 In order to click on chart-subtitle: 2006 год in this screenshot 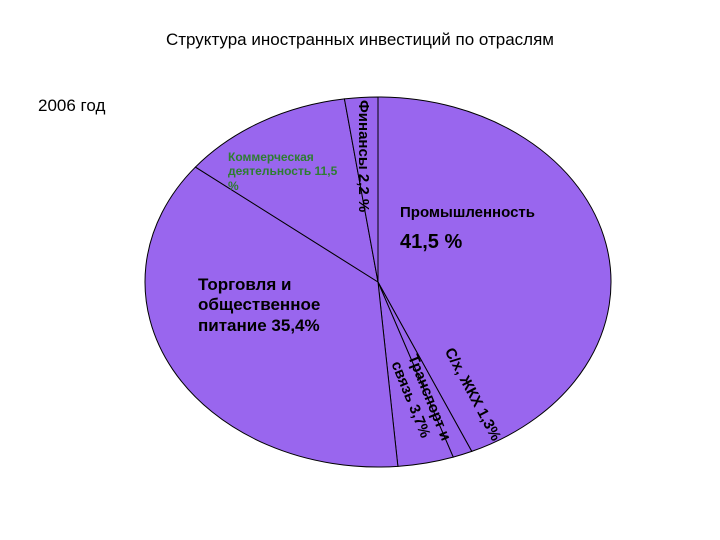, I will do `click(72, 105)`.